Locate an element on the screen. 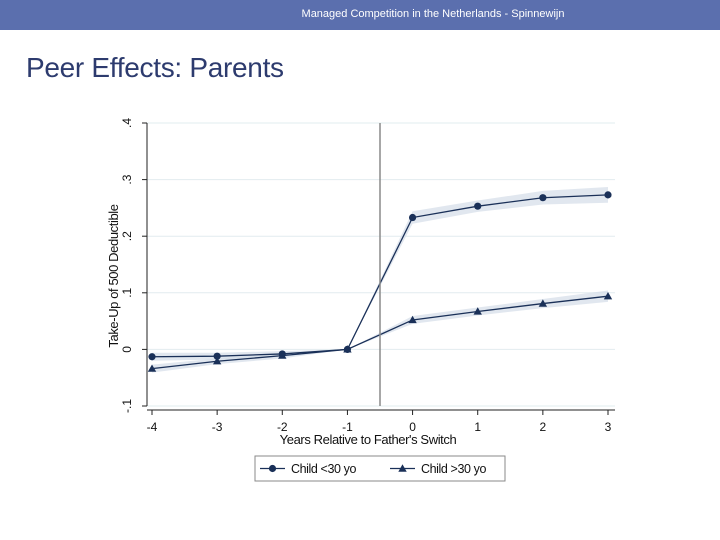  legend-box is located at coordinates (380, 468).